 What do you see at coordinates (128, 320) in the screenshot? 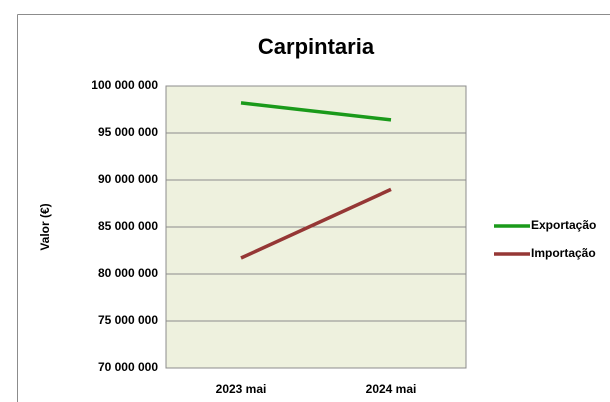
I see `y-tick-label: 75 000 000` at bounding box center [128, 320].